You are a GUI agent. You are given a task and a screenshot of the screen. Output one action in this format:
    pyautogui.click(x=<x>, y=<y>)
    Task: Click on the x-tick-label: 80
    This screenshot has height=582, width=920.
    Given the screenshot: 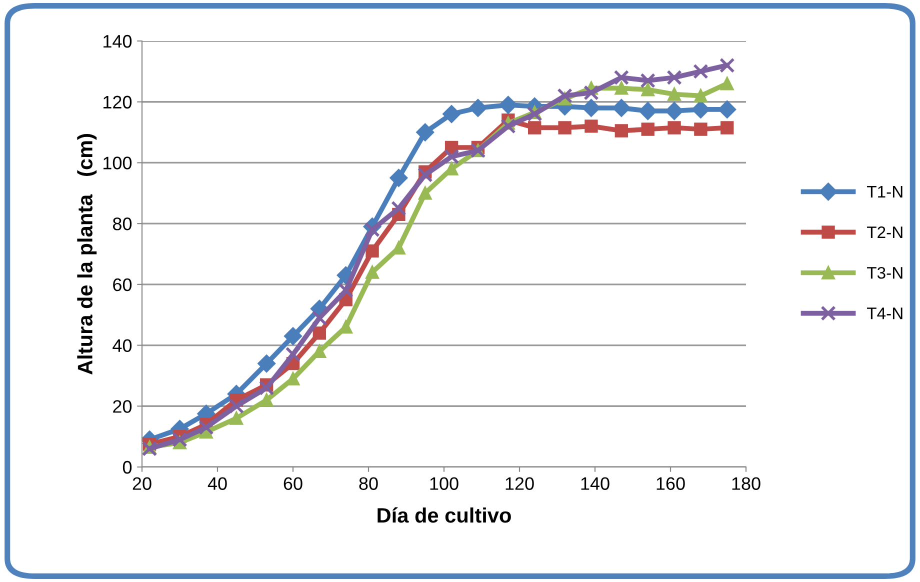 What is the action you would take?
    pyautogui.click(x=368, y=483)
    